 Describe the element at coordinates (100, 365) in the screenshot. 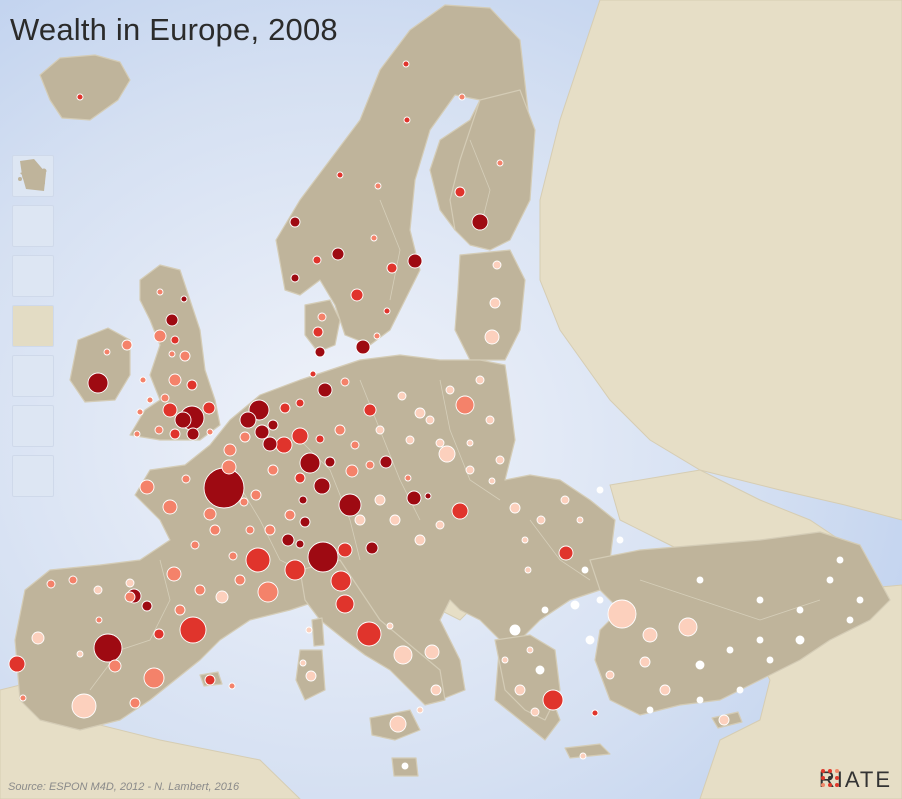

I see `ireland` at that location.